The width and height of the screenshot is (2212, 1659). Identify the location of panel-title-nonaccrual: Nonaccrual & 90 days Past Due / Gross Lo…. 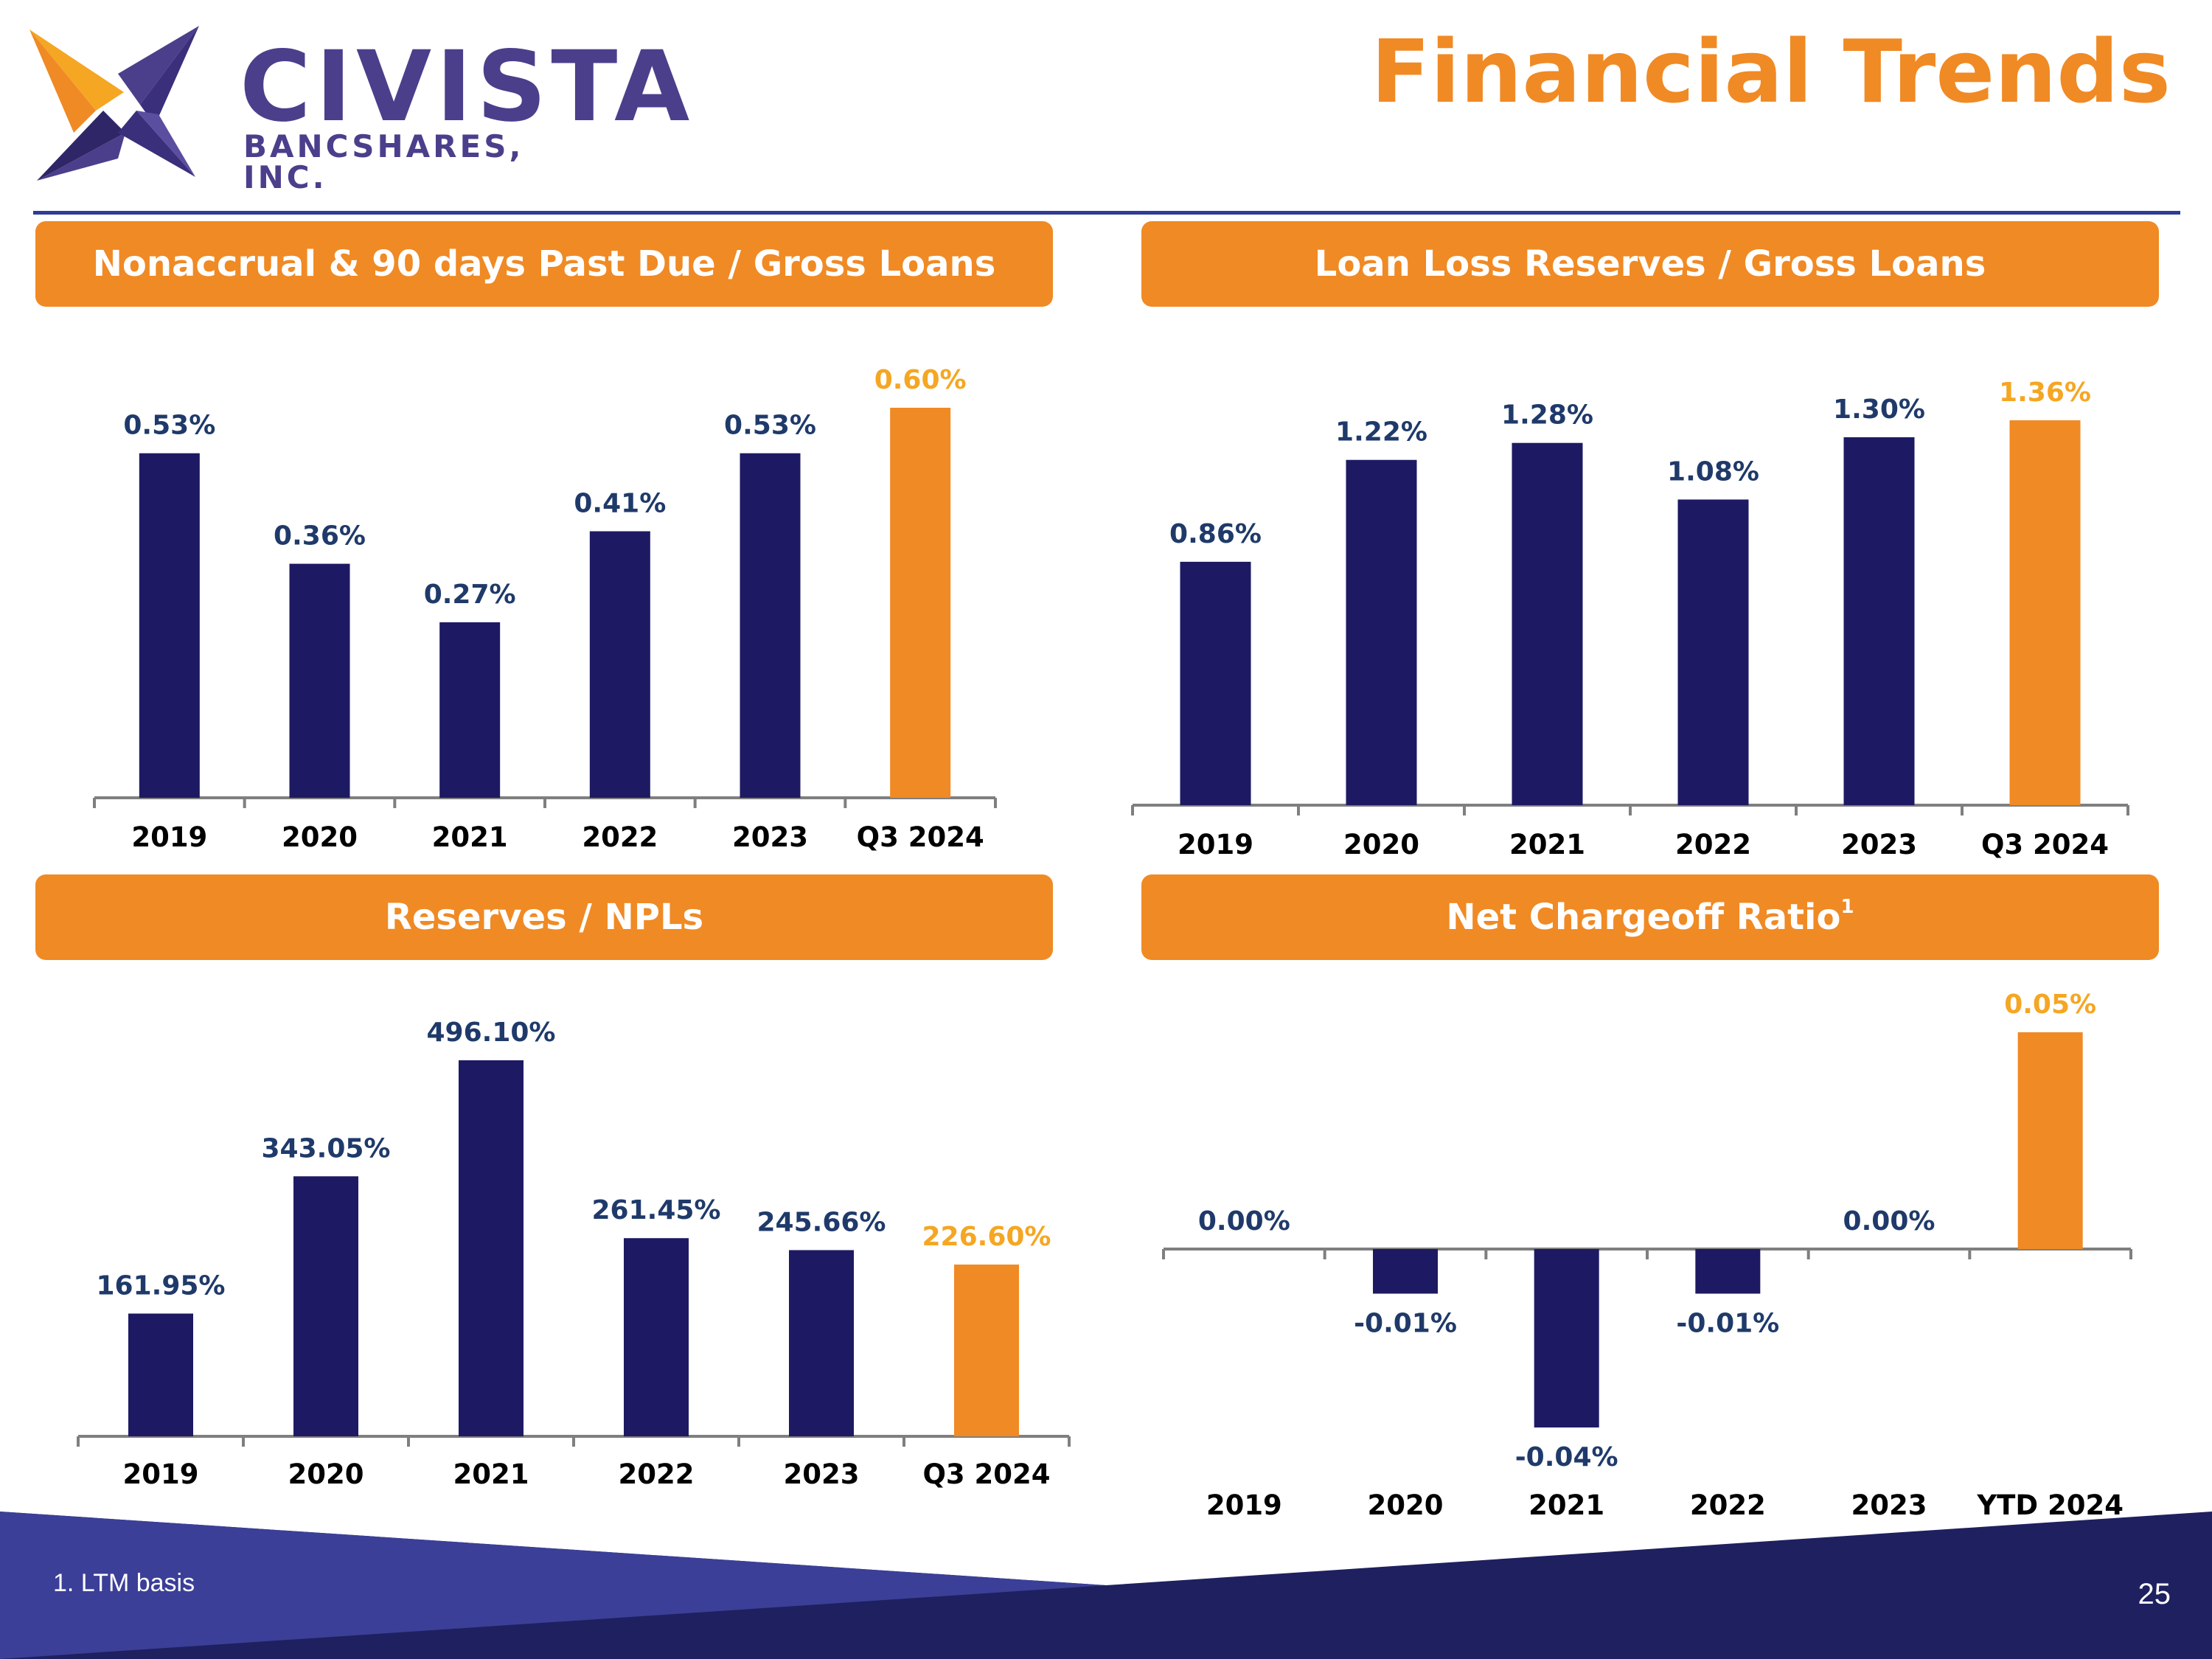
(544, 264).